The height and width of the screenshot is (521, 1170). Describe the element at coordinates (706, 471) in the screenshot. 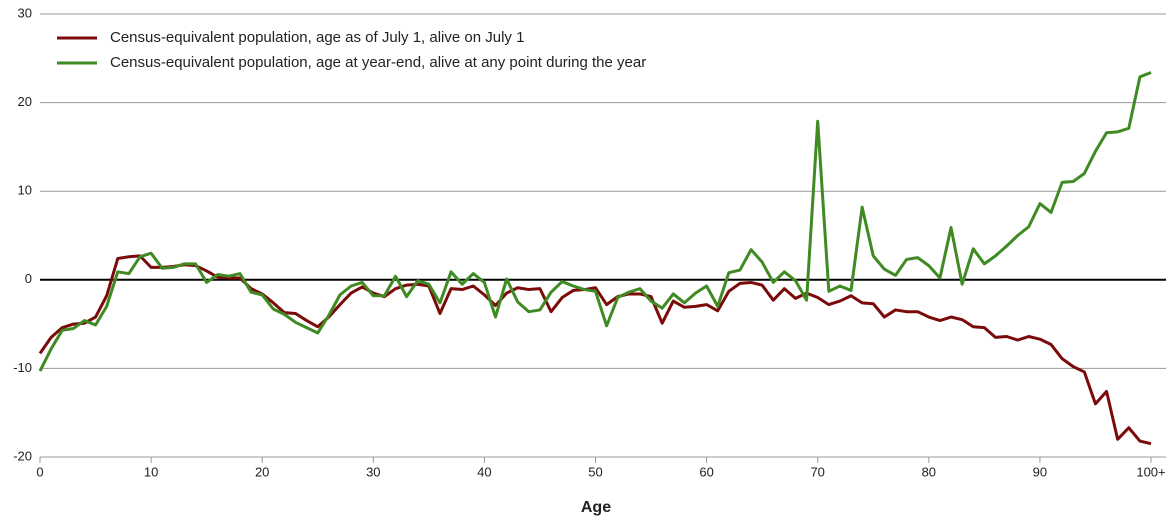

I see `x-tick-label: 60` at that location.